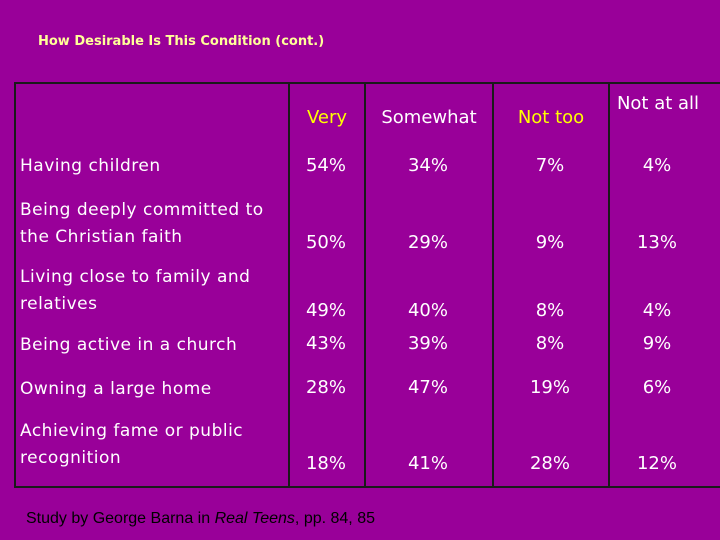 The width and height of the screenshot is (720, 540). I want to click on table-cell: 7%, so click(550, 165).